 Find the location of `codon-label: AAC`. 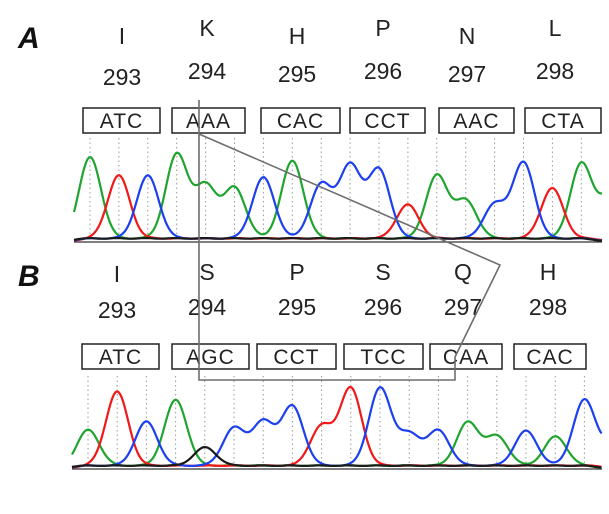

codon-label: AAC is located at coordinates (476, 121).